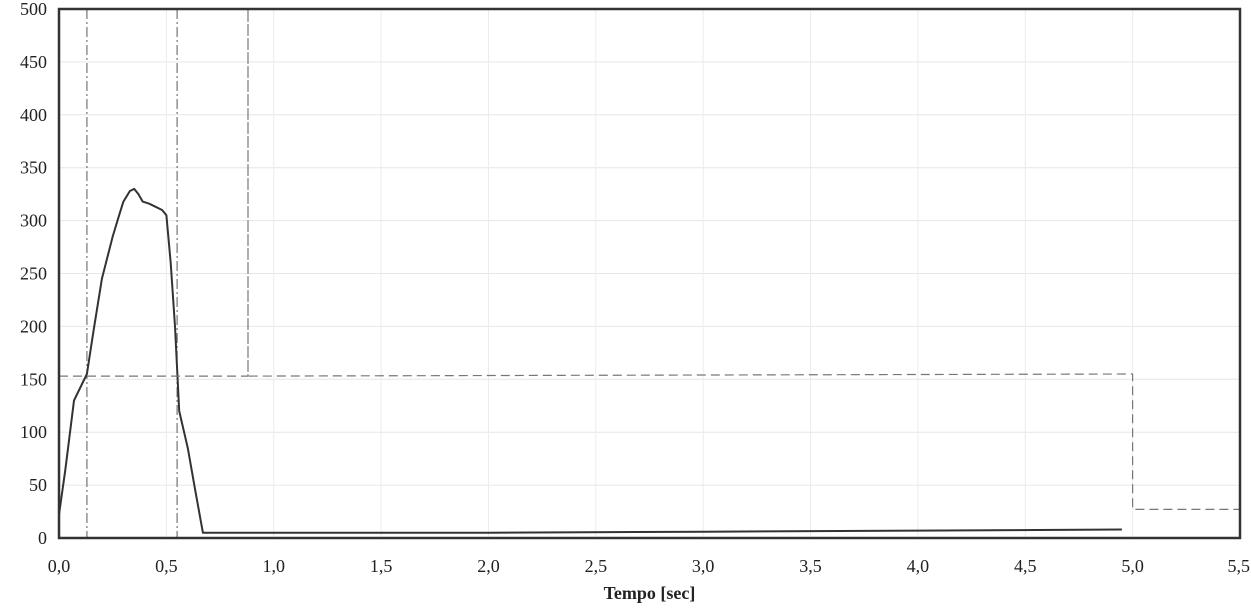  Describe the element at coordinates (810, 566) in the screenshot. I see `x-tick-label: 3,5` at that location.